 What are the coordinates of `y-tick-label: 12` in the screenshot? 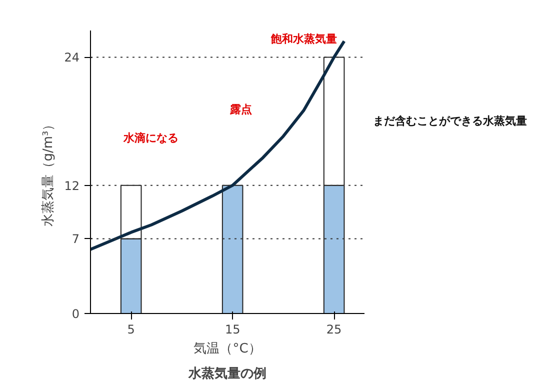 It's located at (72, 185).